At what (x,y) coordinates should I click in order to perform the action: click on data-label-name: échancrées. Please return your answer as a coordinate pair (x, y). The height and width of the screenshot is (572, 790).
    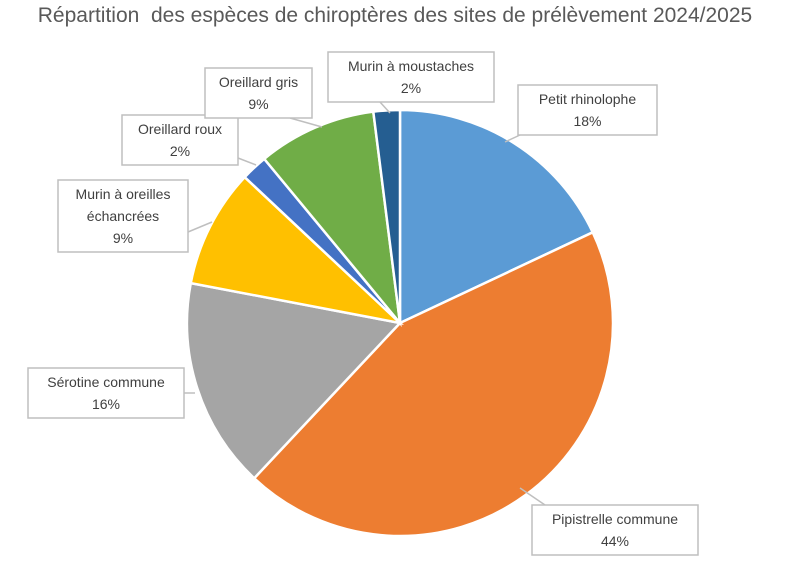
    Looking at the image, I should click on (123, 216).